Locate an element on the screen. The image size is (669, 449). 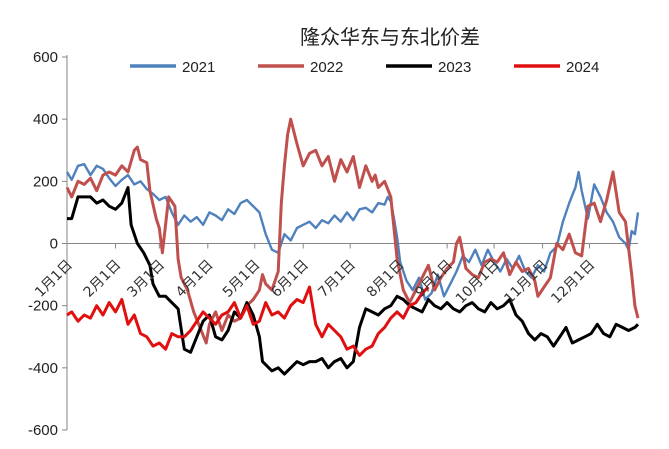
legend-label-2022: 2022 is located at coordinates (326, 67).